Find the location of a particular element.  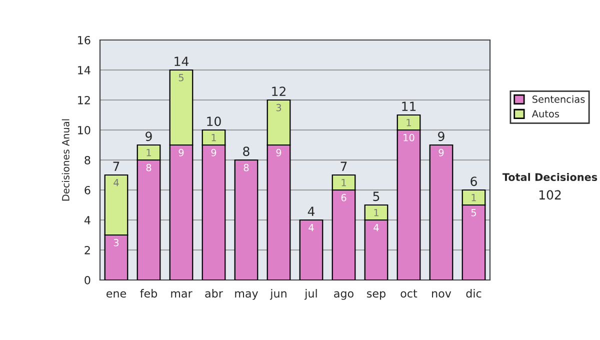

x-tick-label: dic is located at coordinates (474, 293).